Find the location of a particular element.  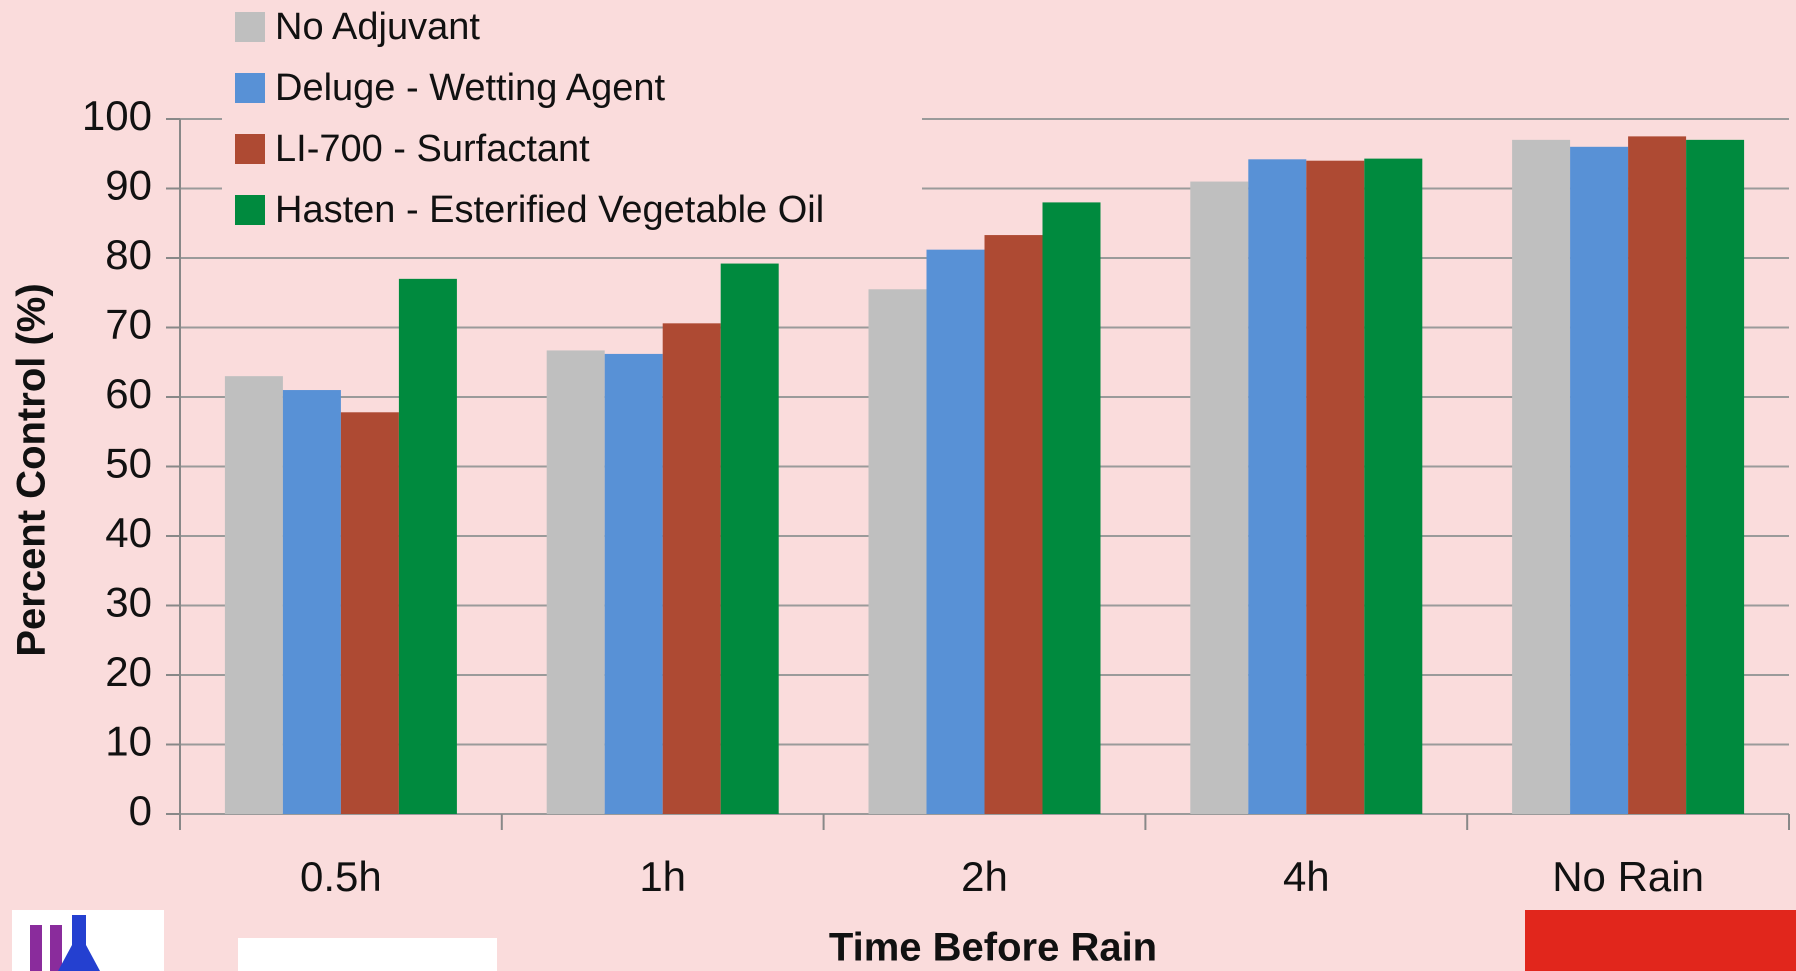

y-tick-label: 30 is located at coordinates (128, 602).